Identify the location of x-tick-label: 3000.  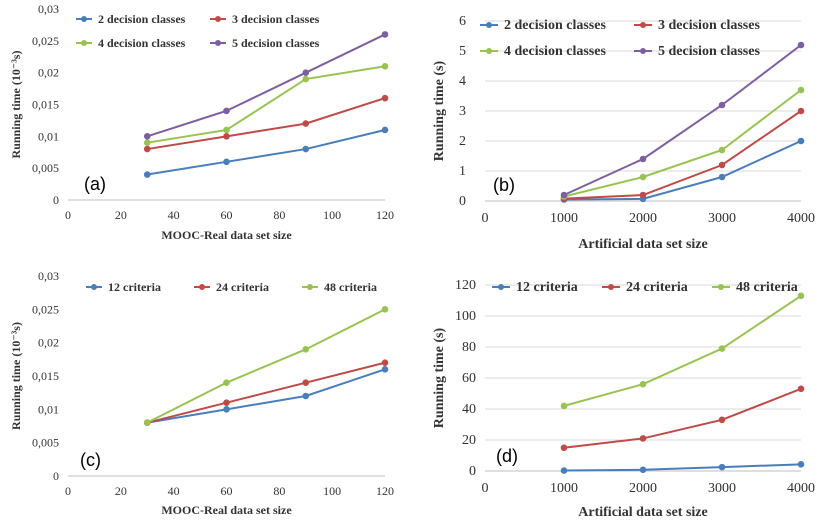
(722, 218).